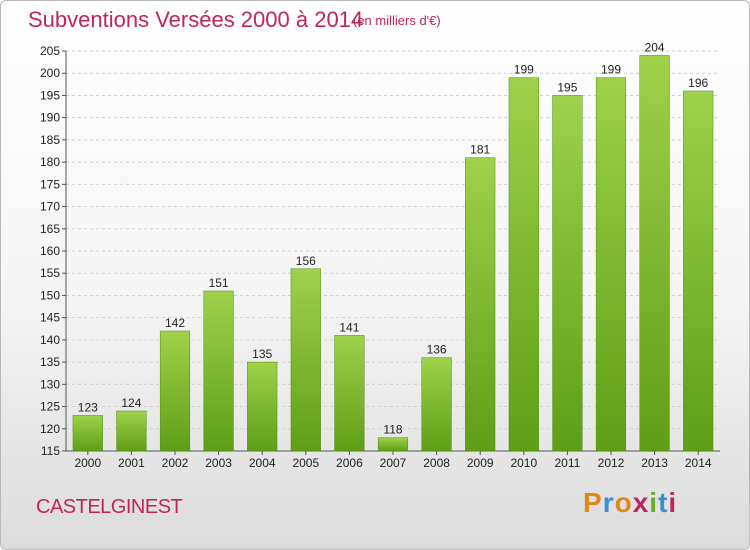  What do you see at coordinates (436, 463) in the screenshot?
I see `x-tick-label-2008: 2008` at bounding box center [436, 463].